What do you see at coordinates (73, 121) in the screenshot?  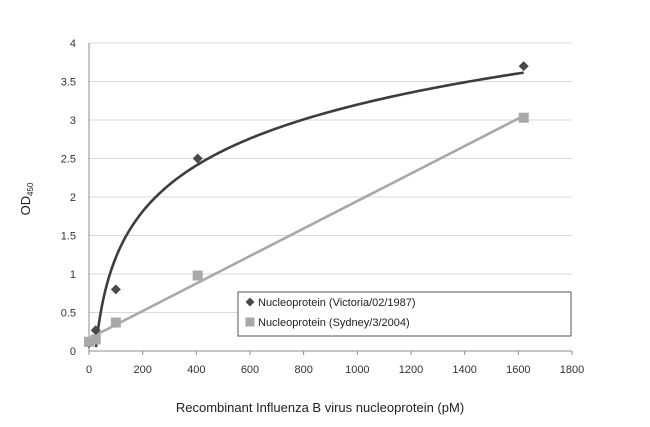 I see `y-tick-label-6: 3` at bounding box center [73, 121].